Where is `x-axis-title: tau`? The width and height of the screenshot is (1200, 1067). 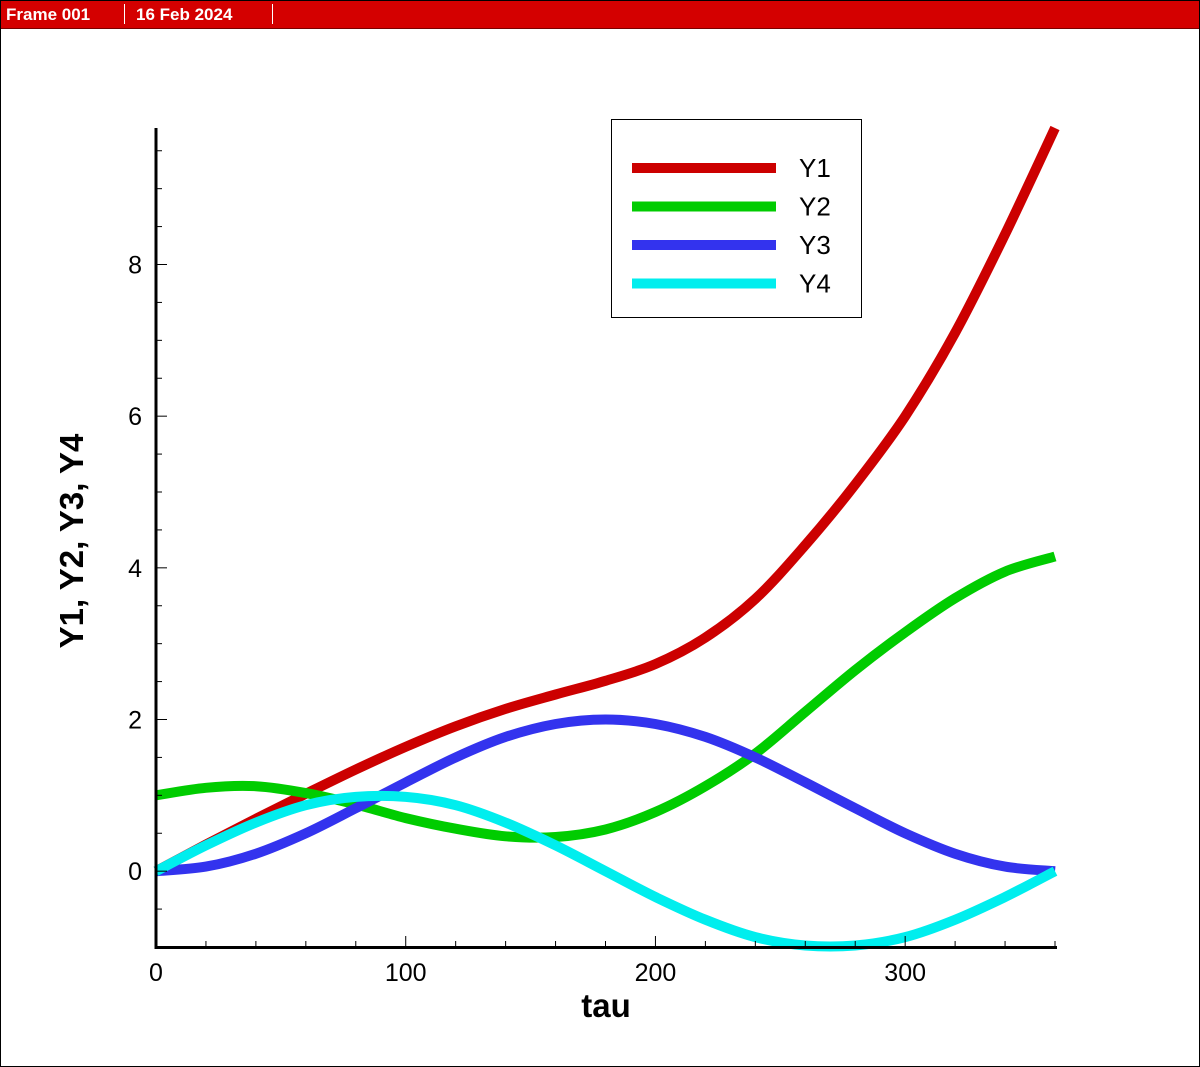
x-axis-title: tau is located at coordinates (606, 1005).